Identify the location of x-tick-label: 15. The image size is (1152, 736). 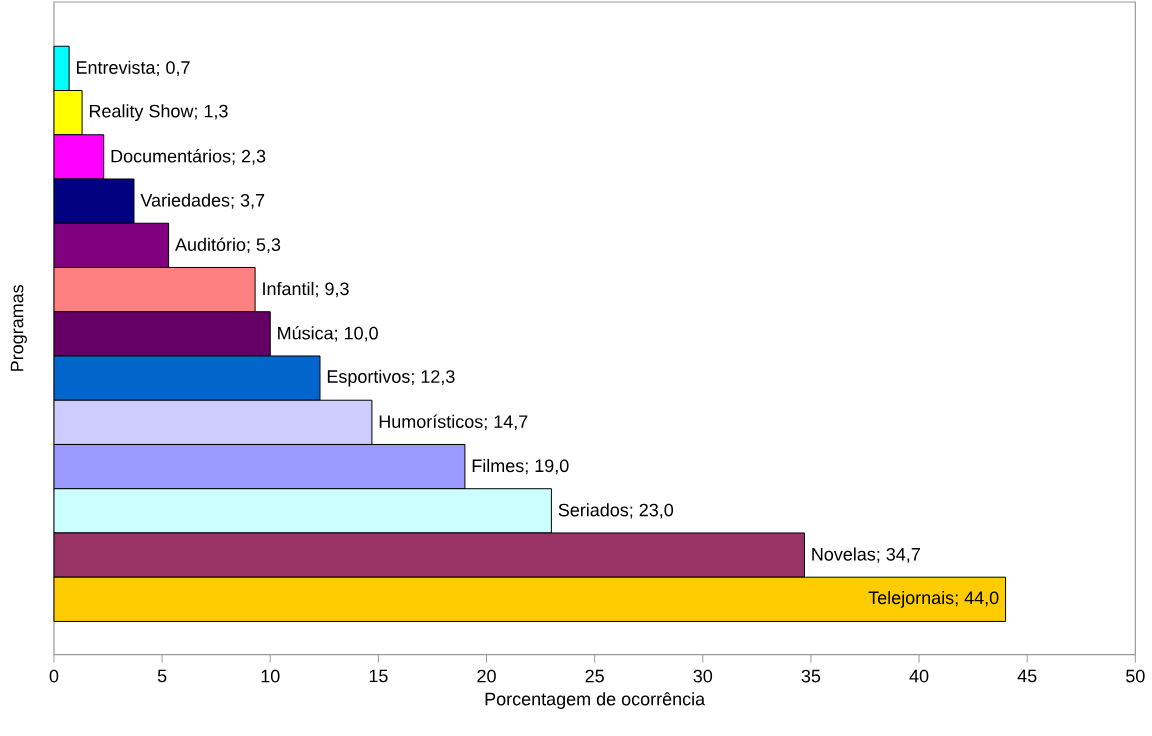
(378, 676).